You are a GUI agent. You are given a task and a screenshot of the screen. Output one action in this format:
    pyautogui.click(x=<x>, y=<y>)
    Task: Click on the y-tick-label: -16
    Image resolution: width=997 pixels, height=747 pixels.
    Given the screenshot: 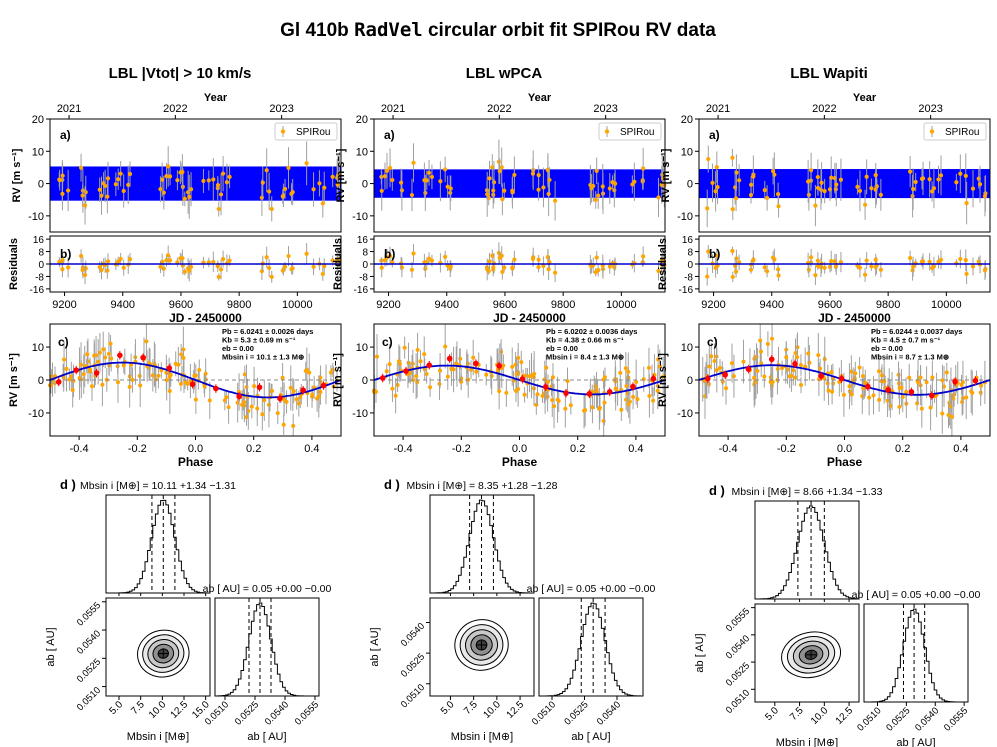 What is the action you would take?
    pyautogui.click(x=686, y=290)
    